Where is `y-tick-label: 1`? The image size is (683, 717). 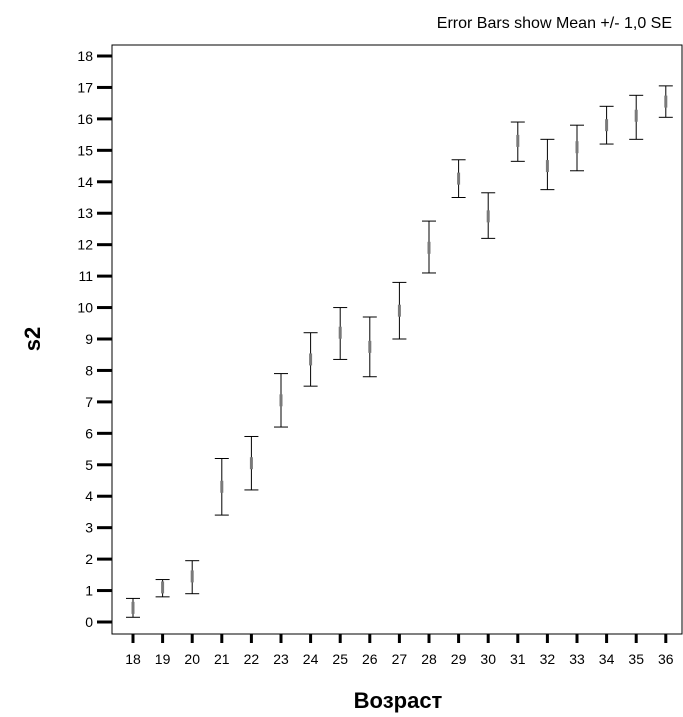
y-tick-label: 1 is located at coordinates (89, 591).